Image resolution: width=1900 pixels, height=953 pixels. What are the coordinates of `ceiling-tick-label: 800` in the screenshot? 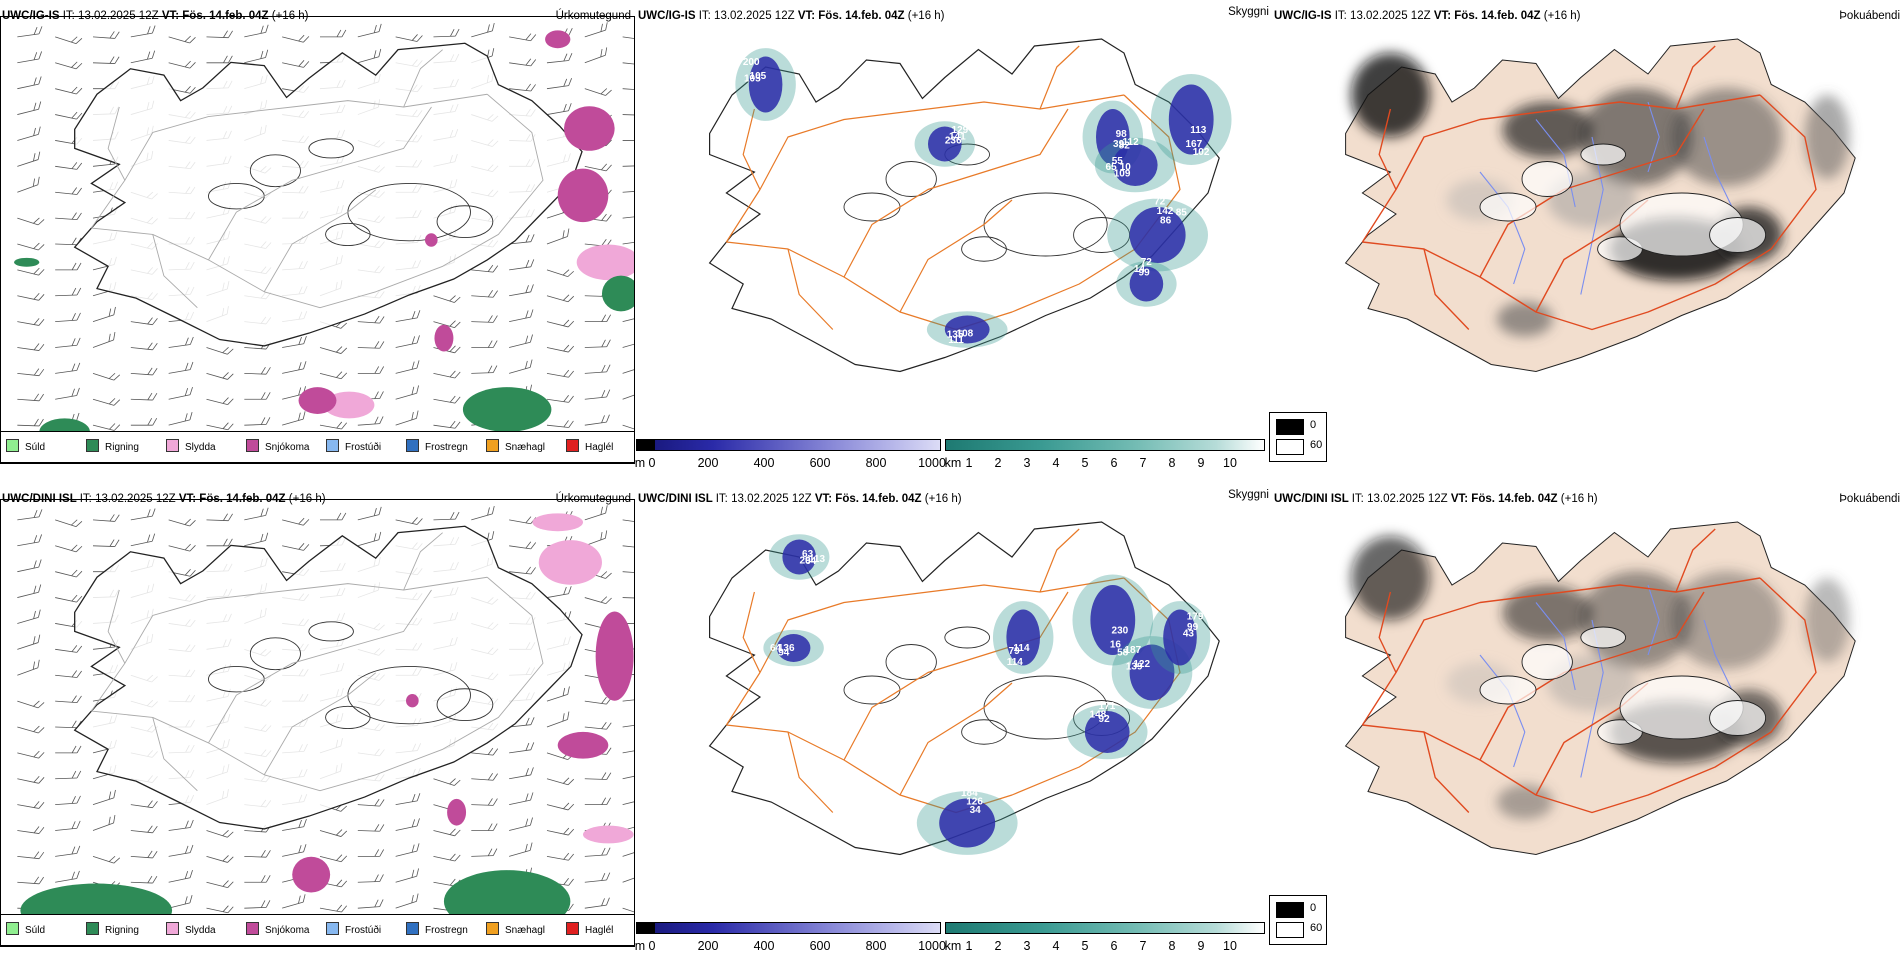 It's located at (876, 946).